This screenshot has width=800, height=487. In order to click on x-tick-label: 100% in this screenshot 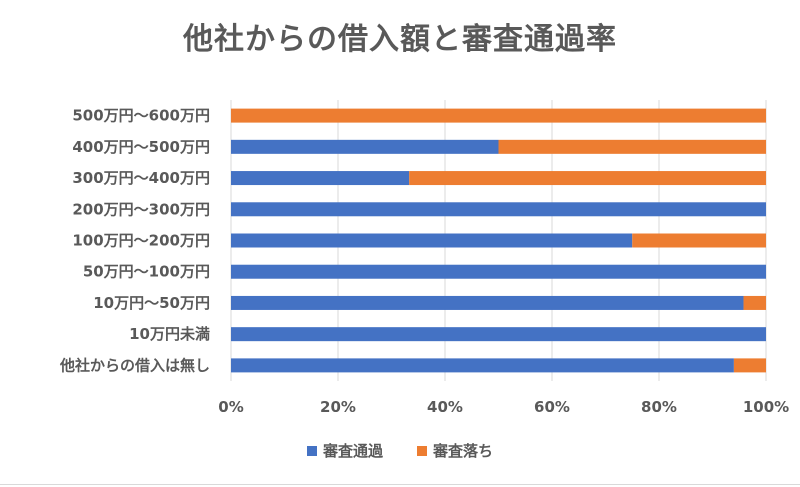, I will do `click(766, 407)`.